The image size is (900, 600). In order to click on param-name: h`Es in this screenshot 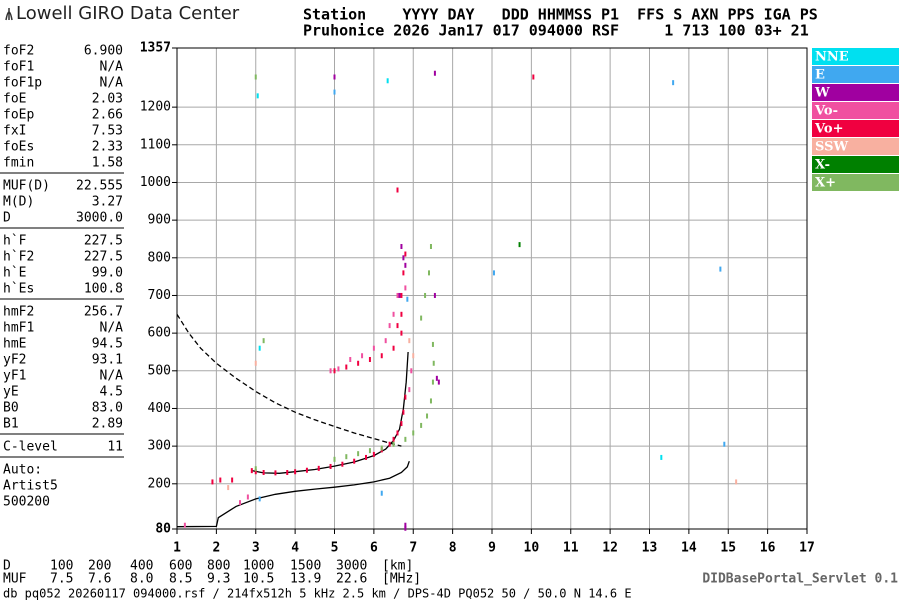, I will do `click(18, 289)`.